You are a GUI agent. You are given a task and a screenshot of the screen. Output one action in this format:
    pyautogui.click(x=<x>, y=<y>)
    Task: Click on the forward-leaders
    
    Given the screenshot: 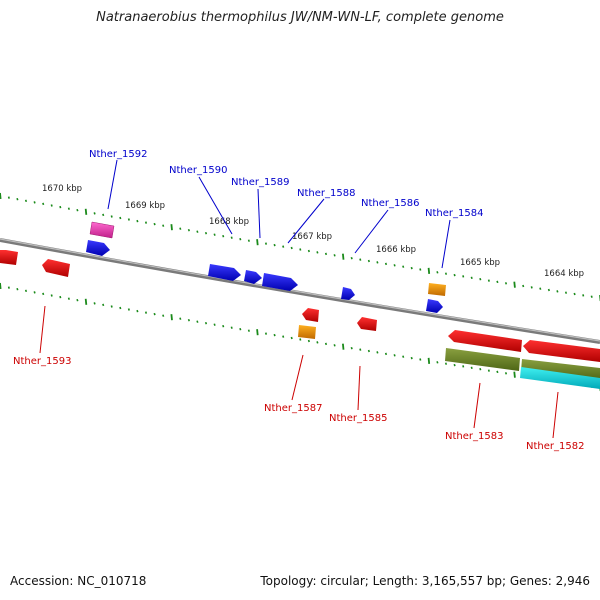 What is the action you would take?
    pyautogui.click(x=279, y=214)
    